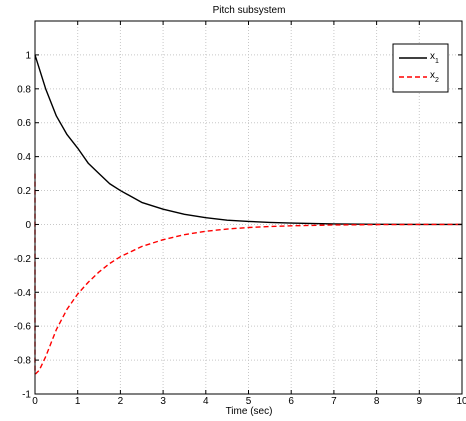  I want to click on x-tick-label: 1, so click(78, 401).